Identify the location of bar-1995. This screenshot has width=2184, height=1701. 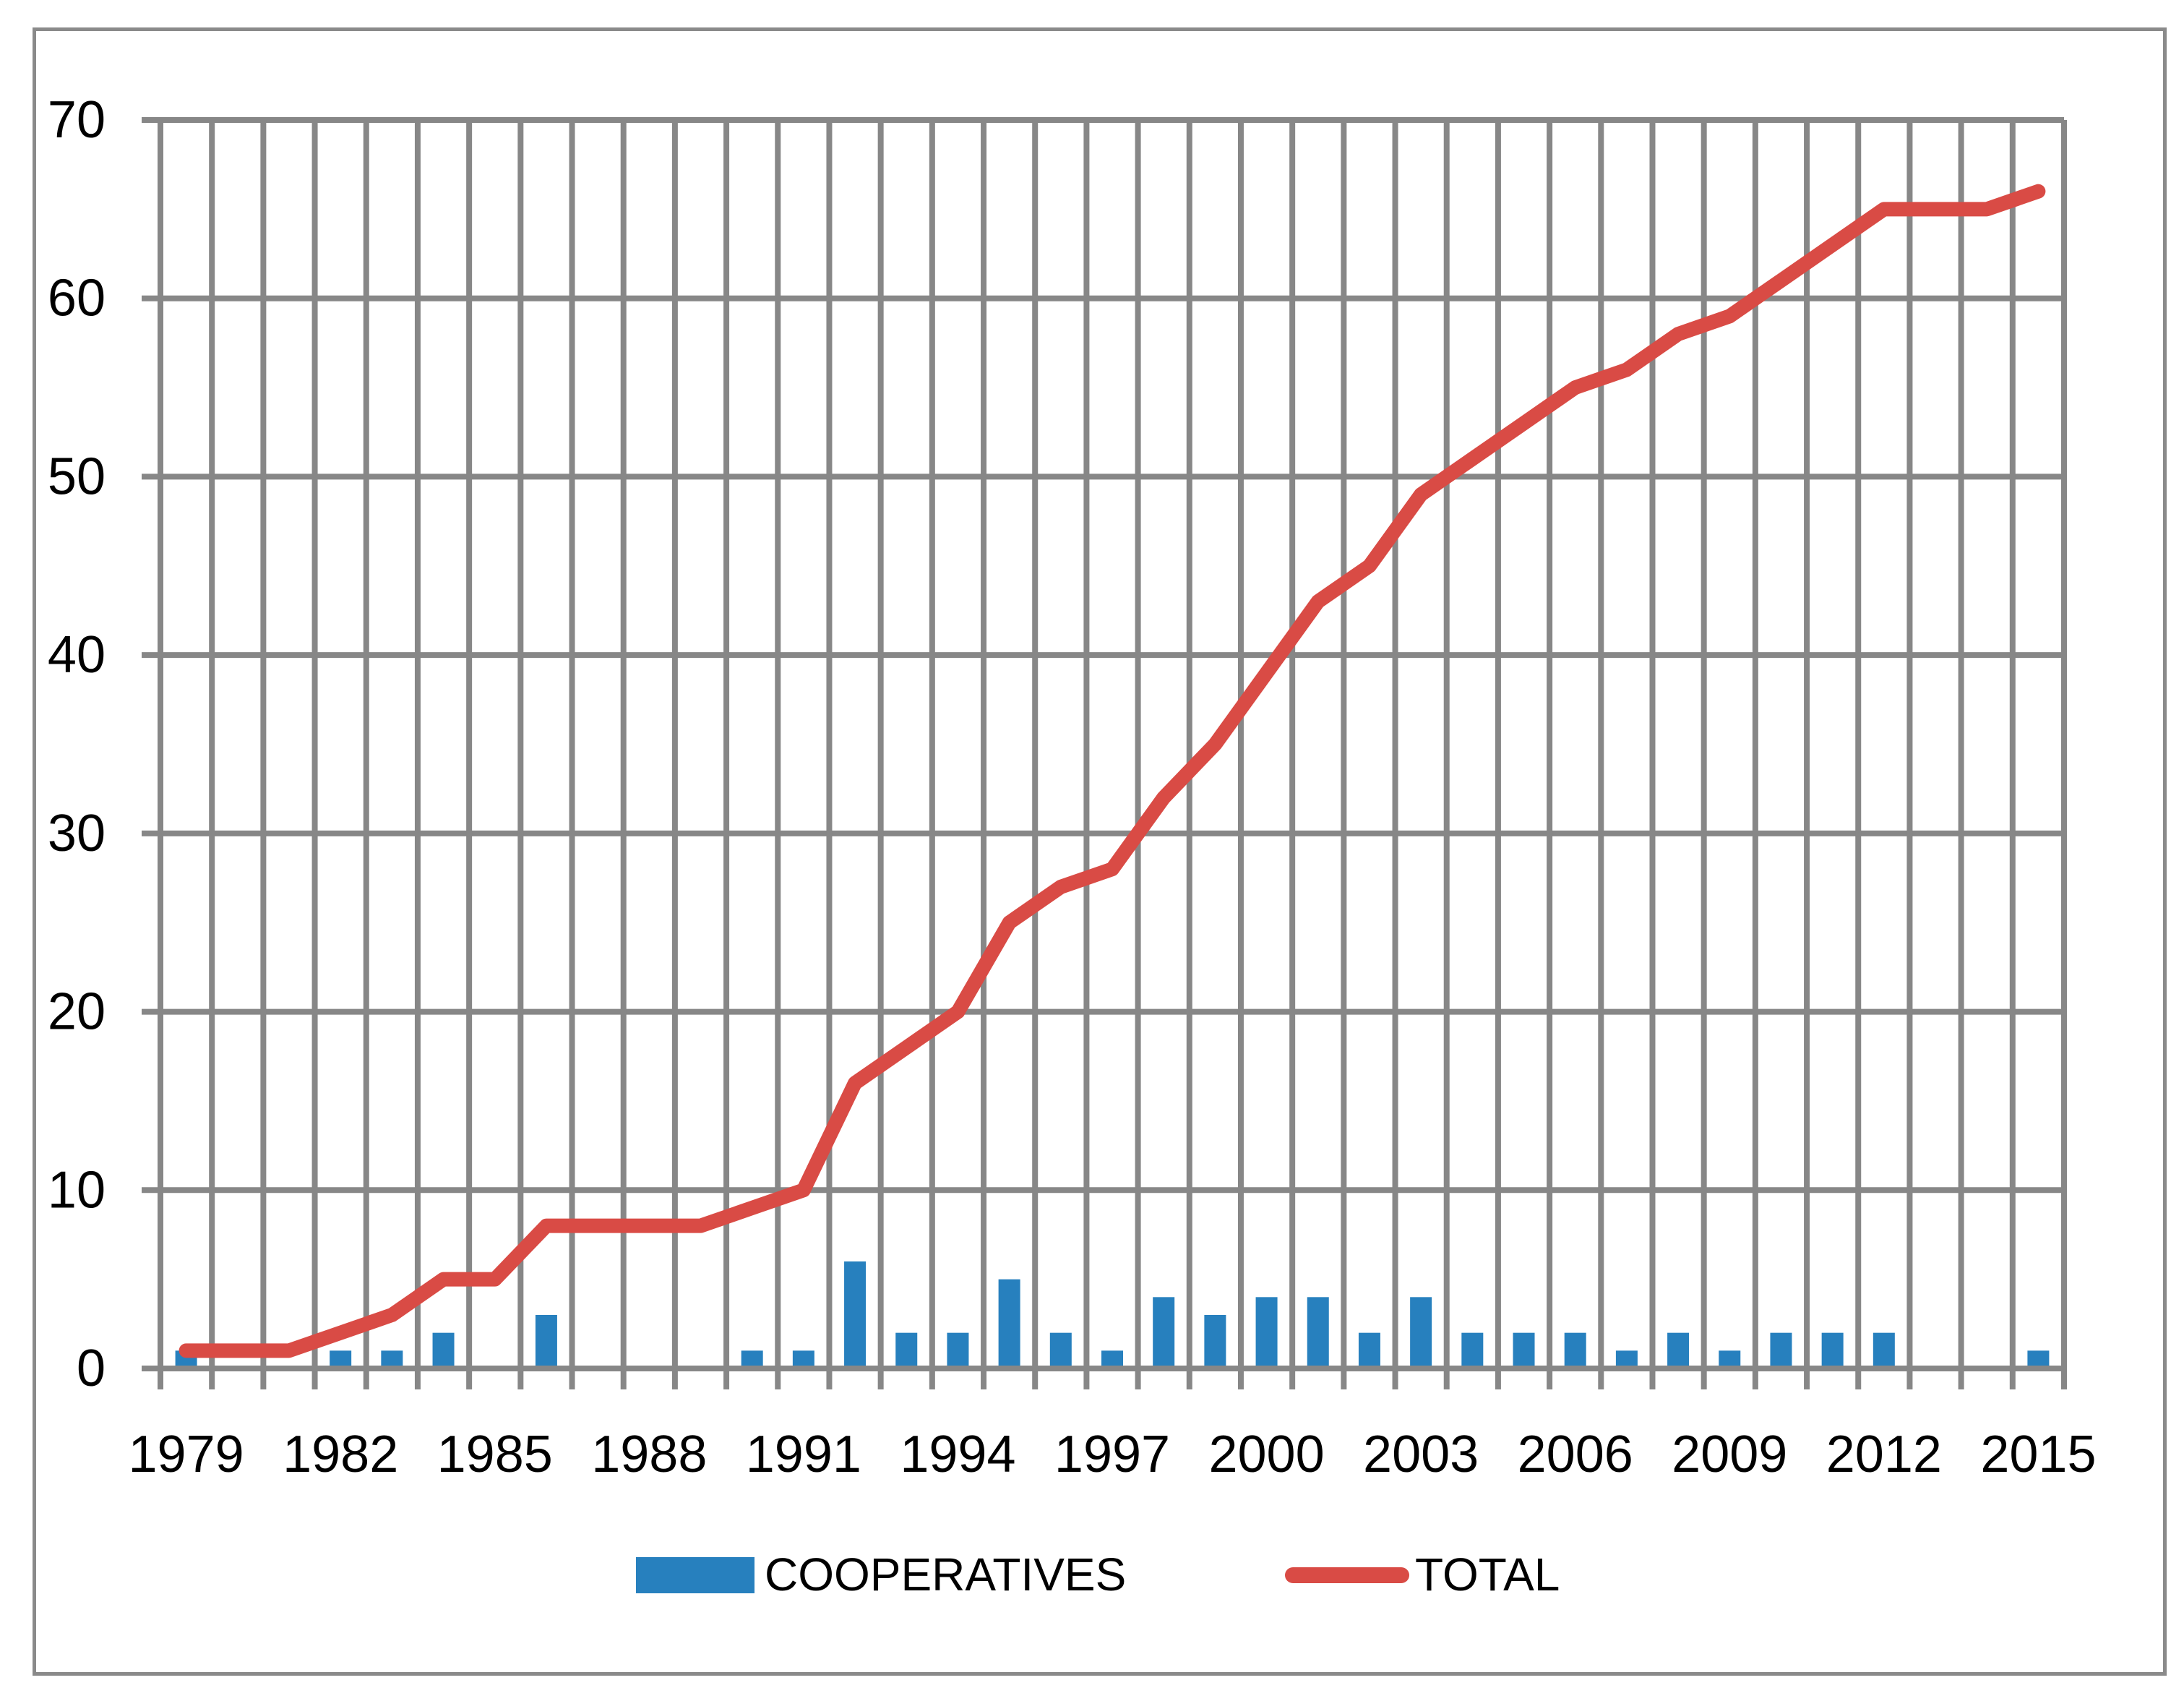
(1009, 1322).